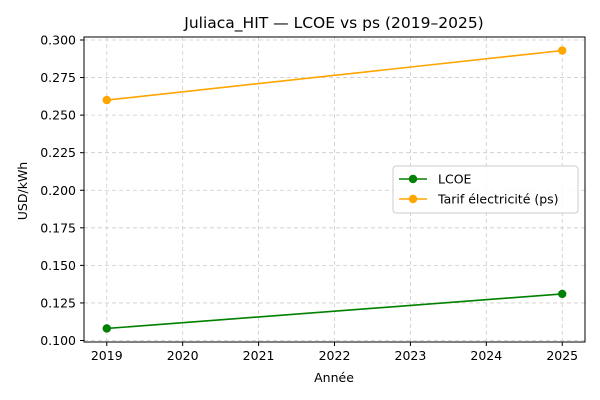 This screenshot has height=400, width=600. I want to click on legend-marker-lcoe, so click(413, 179).